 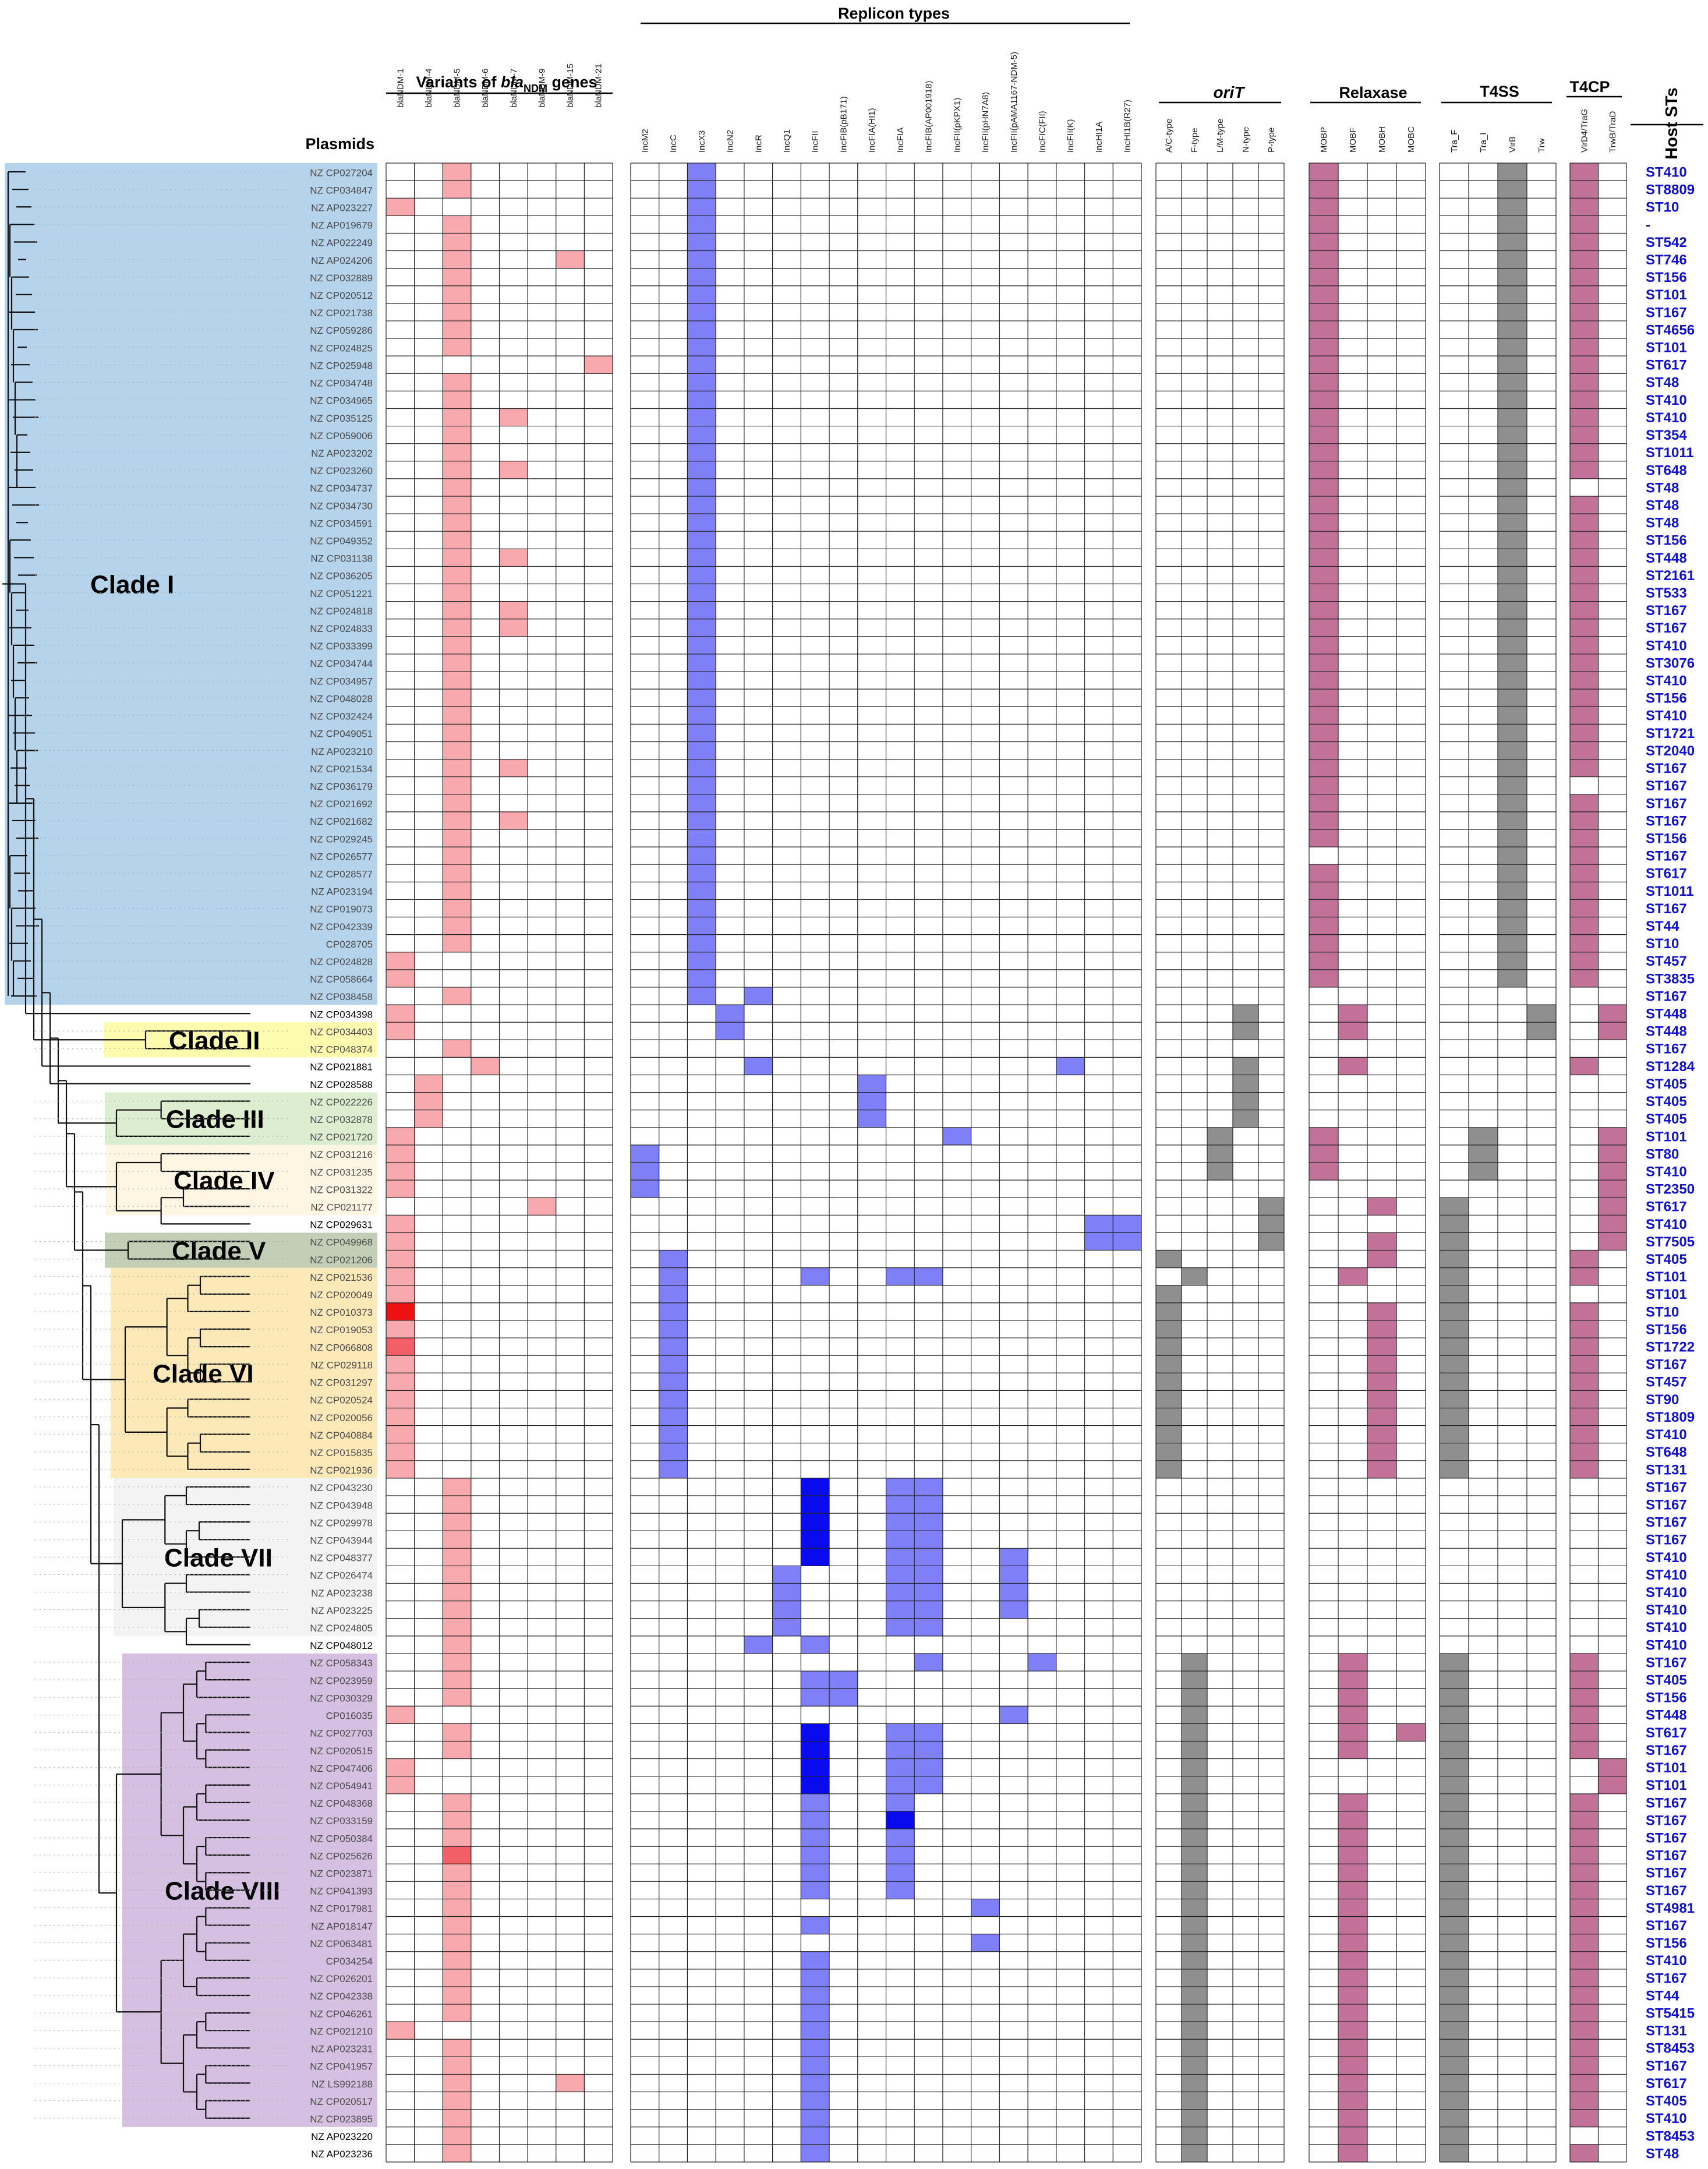 I want to click on plasmid-label: NZ CP042339, so click(x=341, y=926).